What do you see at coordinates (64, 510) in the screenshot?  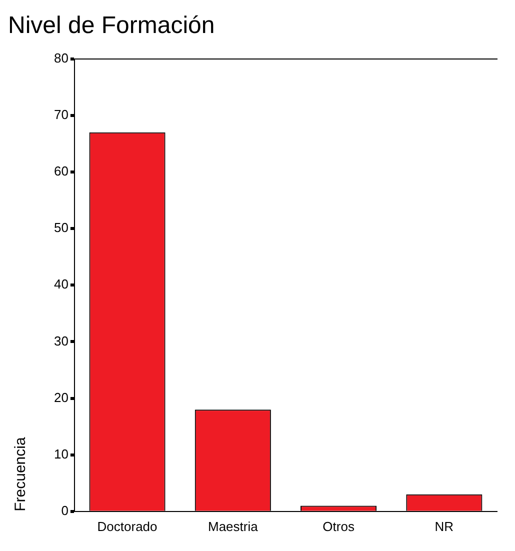 I see `y-tick-label: 0` at bounding box center [64, 510].